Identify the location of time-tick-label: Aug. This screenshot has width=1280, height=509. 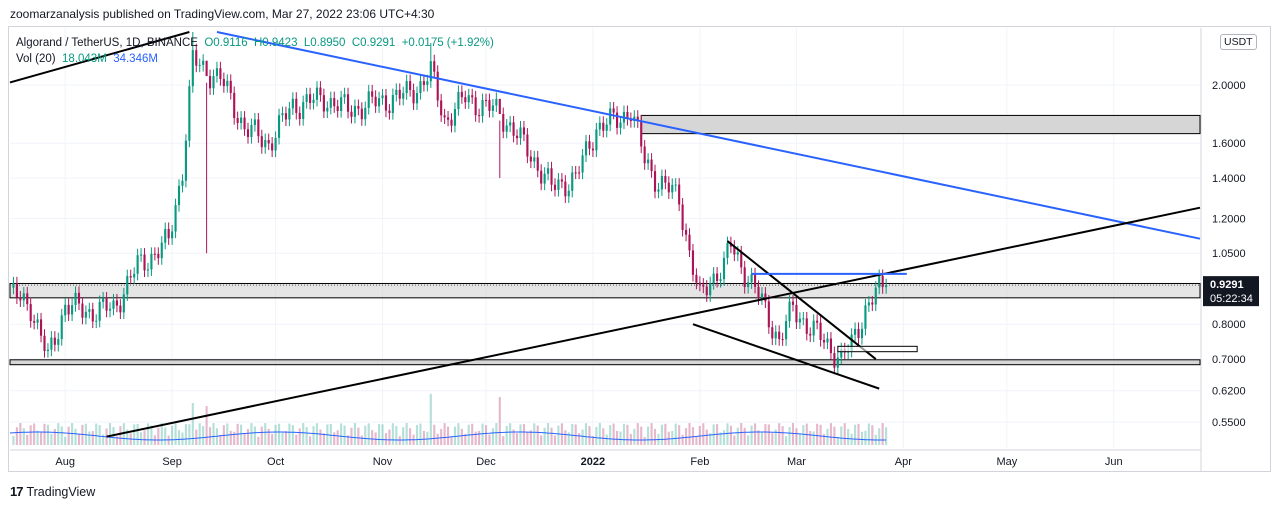
(65, 462).